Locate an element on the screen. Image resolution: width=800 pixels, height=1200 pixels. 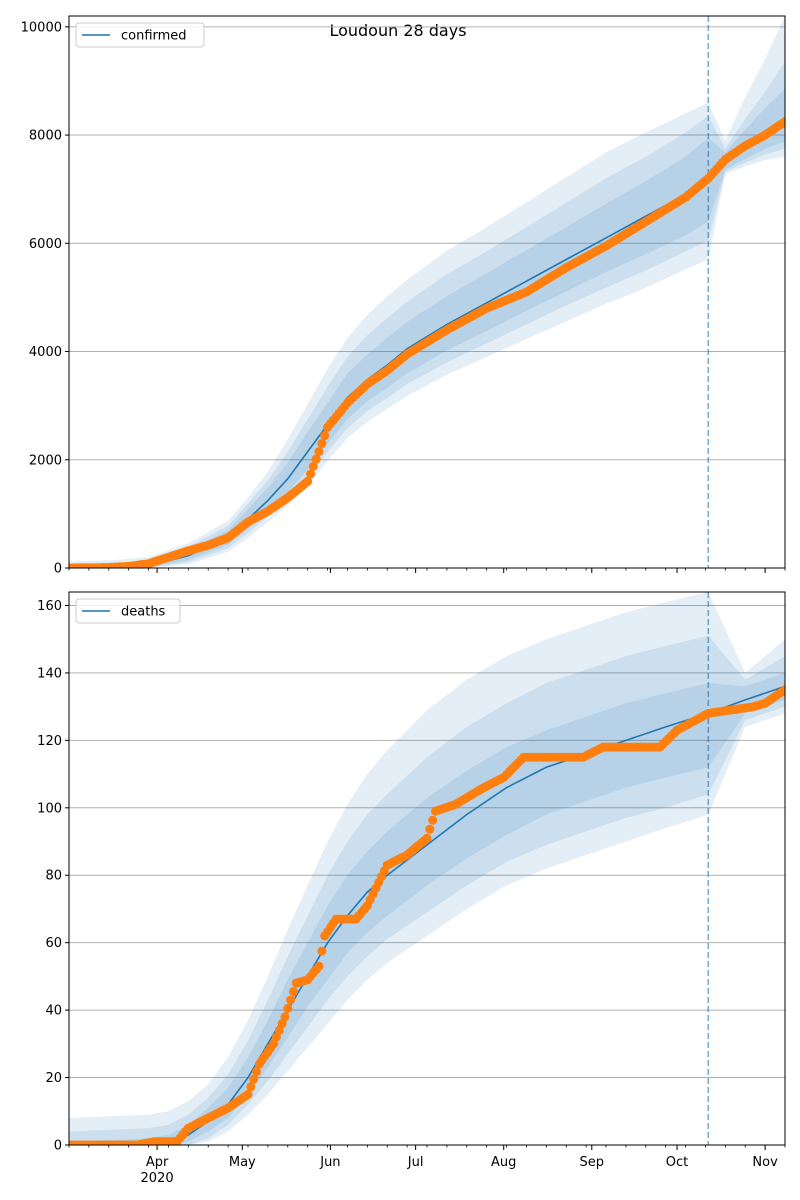
x-tick-label: May is located at coordinates (242, 1162).